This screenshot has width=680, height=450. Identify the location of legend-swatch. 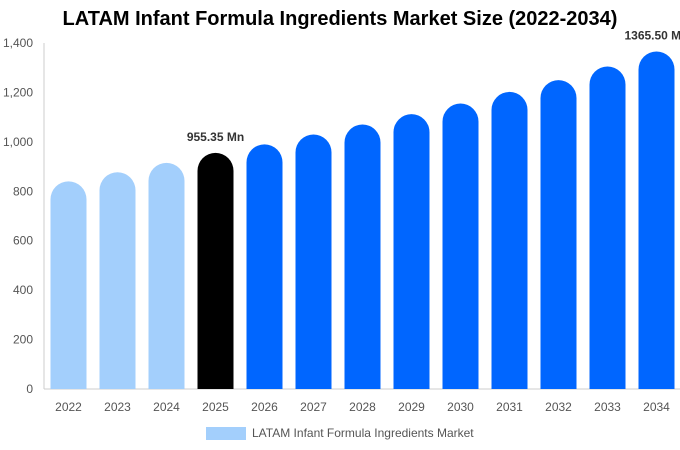
(226, 433).